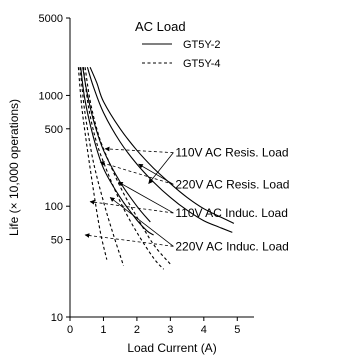  Describe the element at coordinates (202, 64) in the screenshot. I see `legend-entry-label: GT5Y-4` at that location.